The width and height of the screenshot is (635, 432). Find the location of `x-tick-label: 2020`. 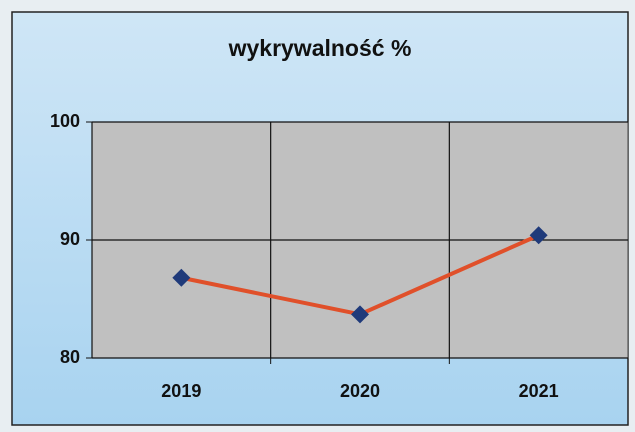

x-tick-label: 2020 is located at coordinates (360, 391).